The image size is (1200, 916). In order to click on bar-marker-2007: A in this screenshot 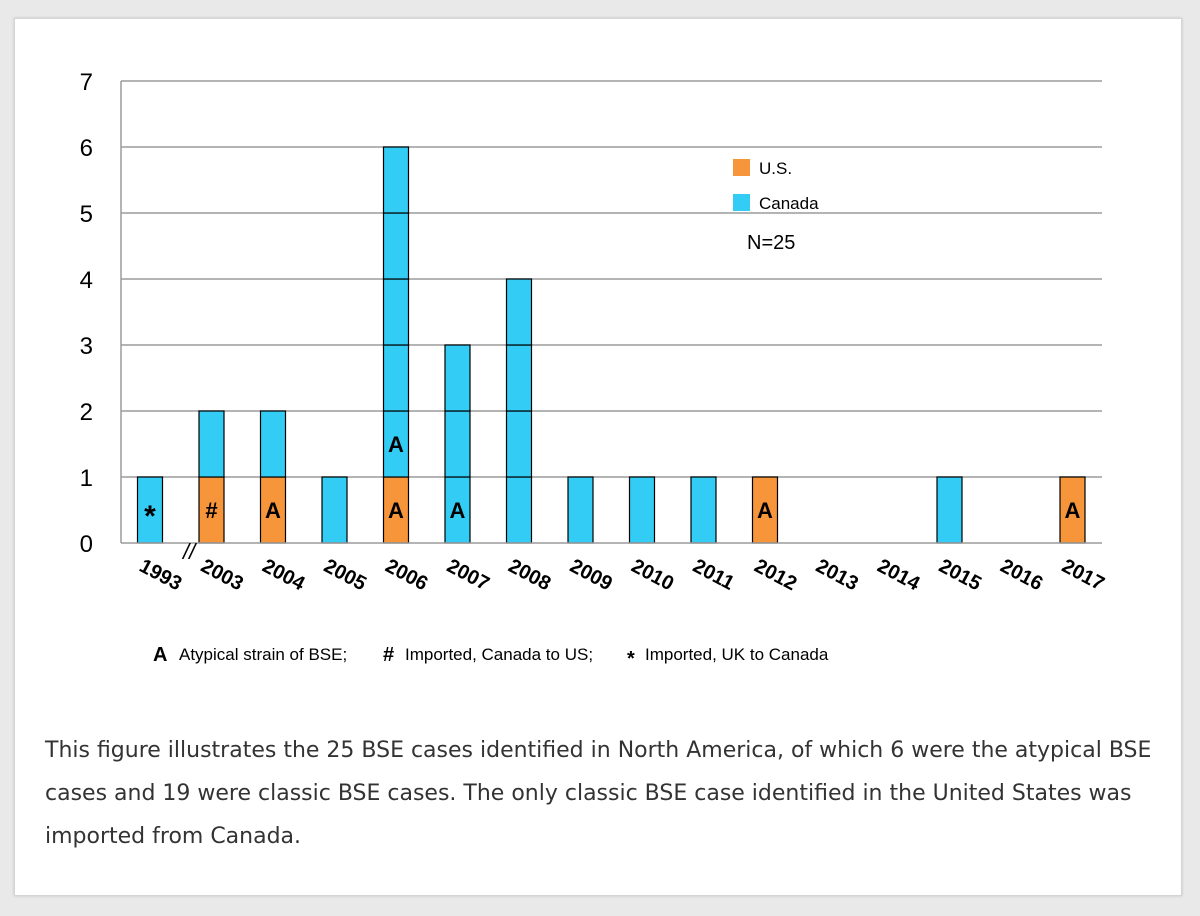, I will do `click(458, 510)`.